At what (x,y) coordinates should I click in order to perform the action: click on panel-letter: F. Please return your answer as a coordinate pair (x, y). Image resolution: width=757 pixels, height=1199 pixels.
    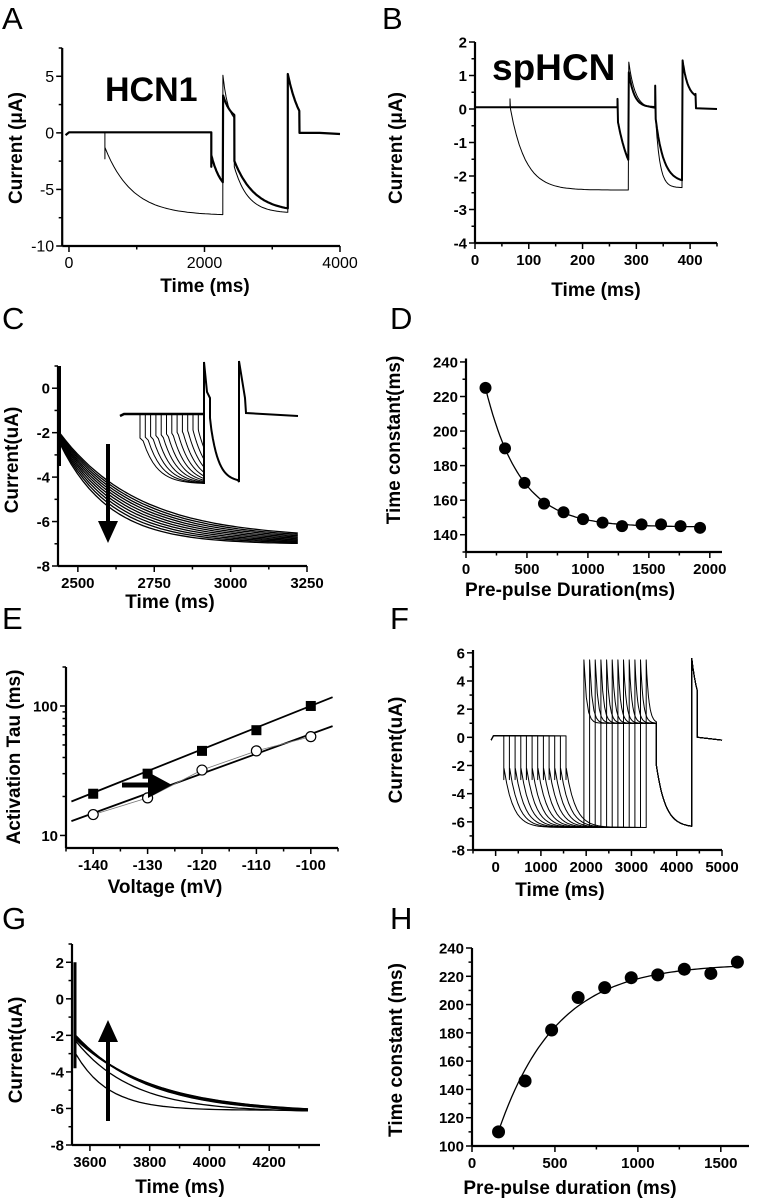
    Looking at the image, I should click on (399, 618).